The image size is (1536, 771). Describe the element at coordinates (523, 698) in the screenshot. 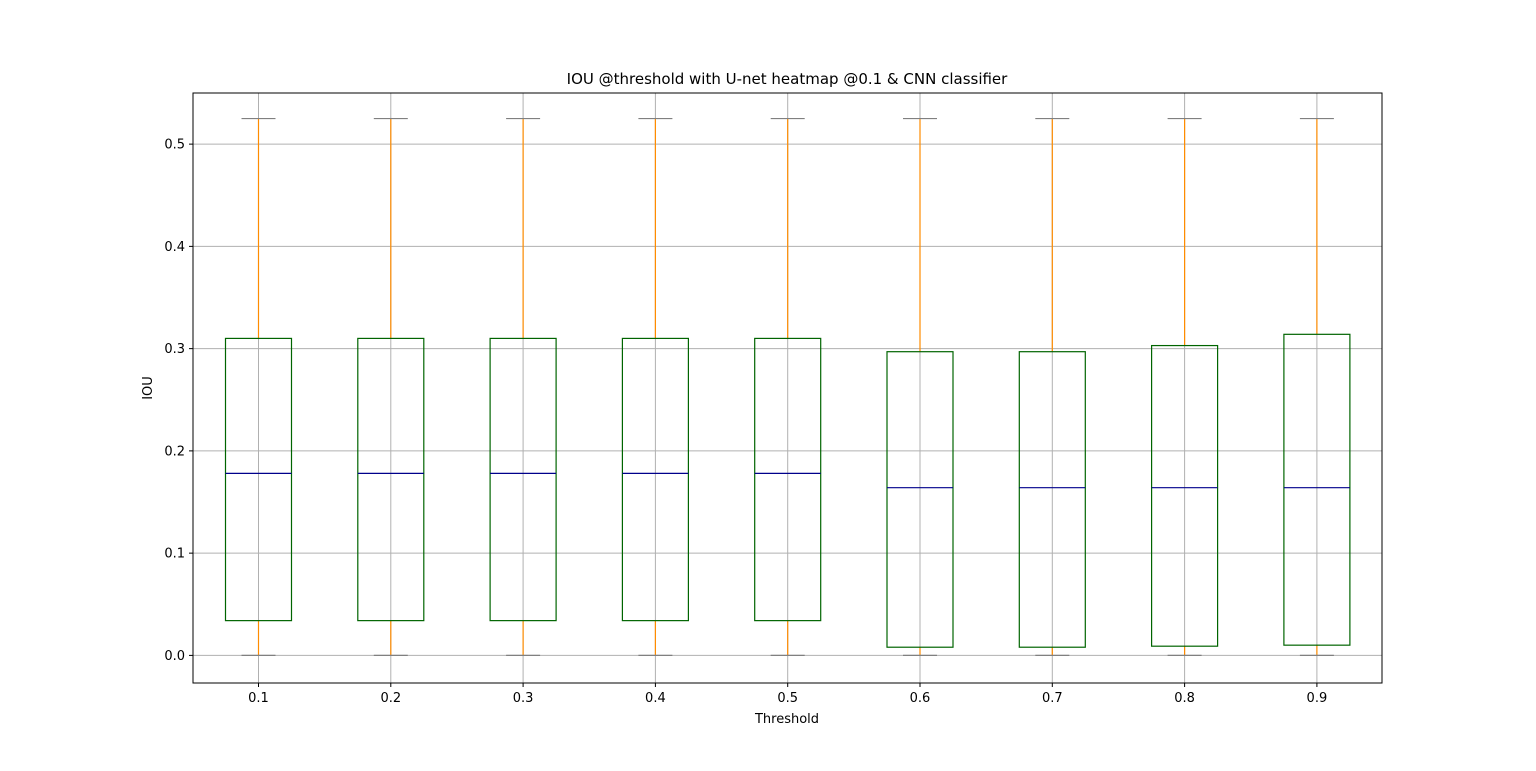

I see `x-tick-label: 0.3` at that location.